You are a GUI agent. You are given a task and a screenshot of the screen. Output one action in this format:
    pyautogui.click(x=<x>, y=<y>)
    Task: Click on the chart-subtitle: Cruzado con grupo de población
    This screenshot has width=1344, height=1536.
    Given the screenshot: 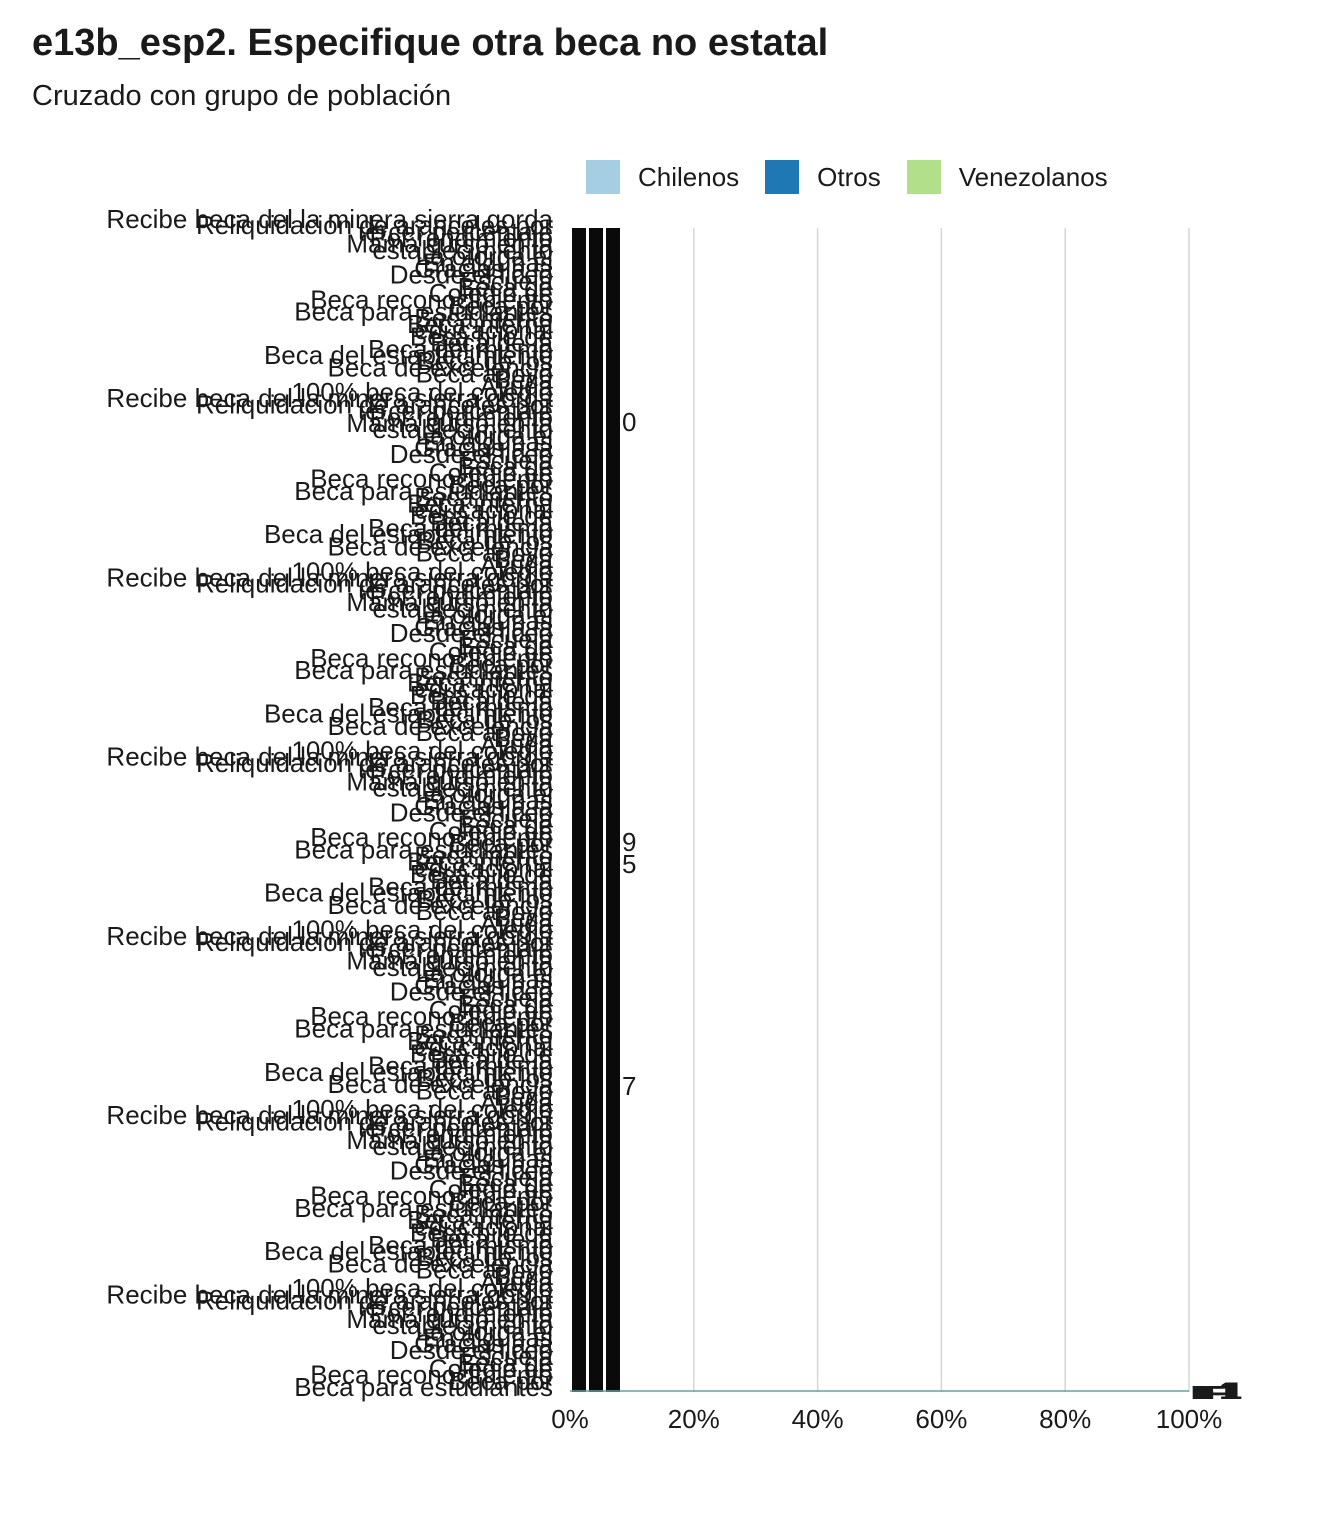 What is the action you would take?
    pyautogui.click(x=242, y=96)
    